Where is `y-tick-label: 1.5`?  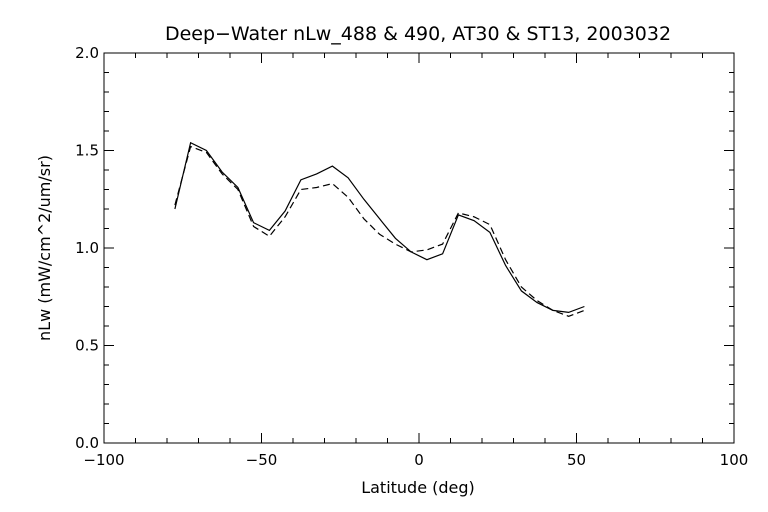
y-tick-label: 1.5 is located at coordinates (87, 151).